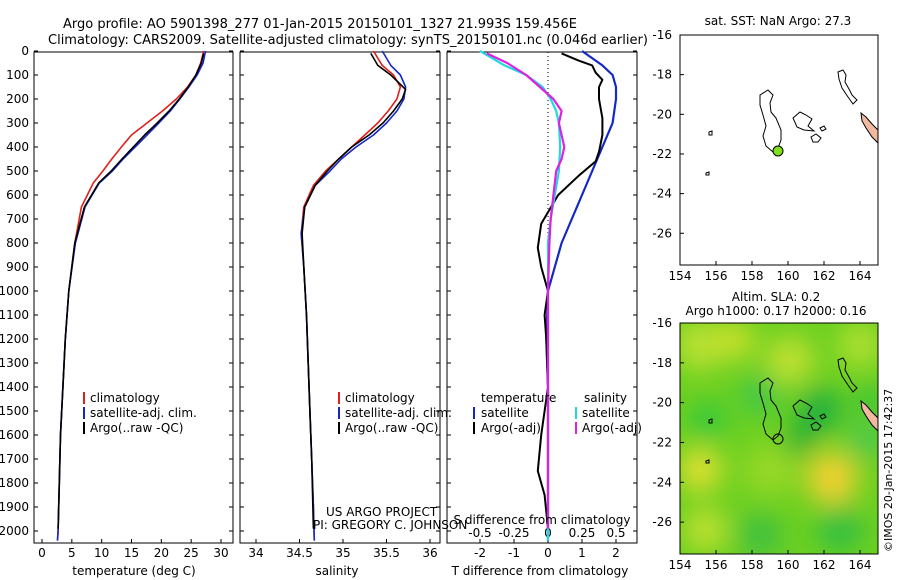  What do you see at coordinates (662, 35) in the screenshot?
I see `sst-map-lat-tick-label: -16` at bounding box center [662, 35].